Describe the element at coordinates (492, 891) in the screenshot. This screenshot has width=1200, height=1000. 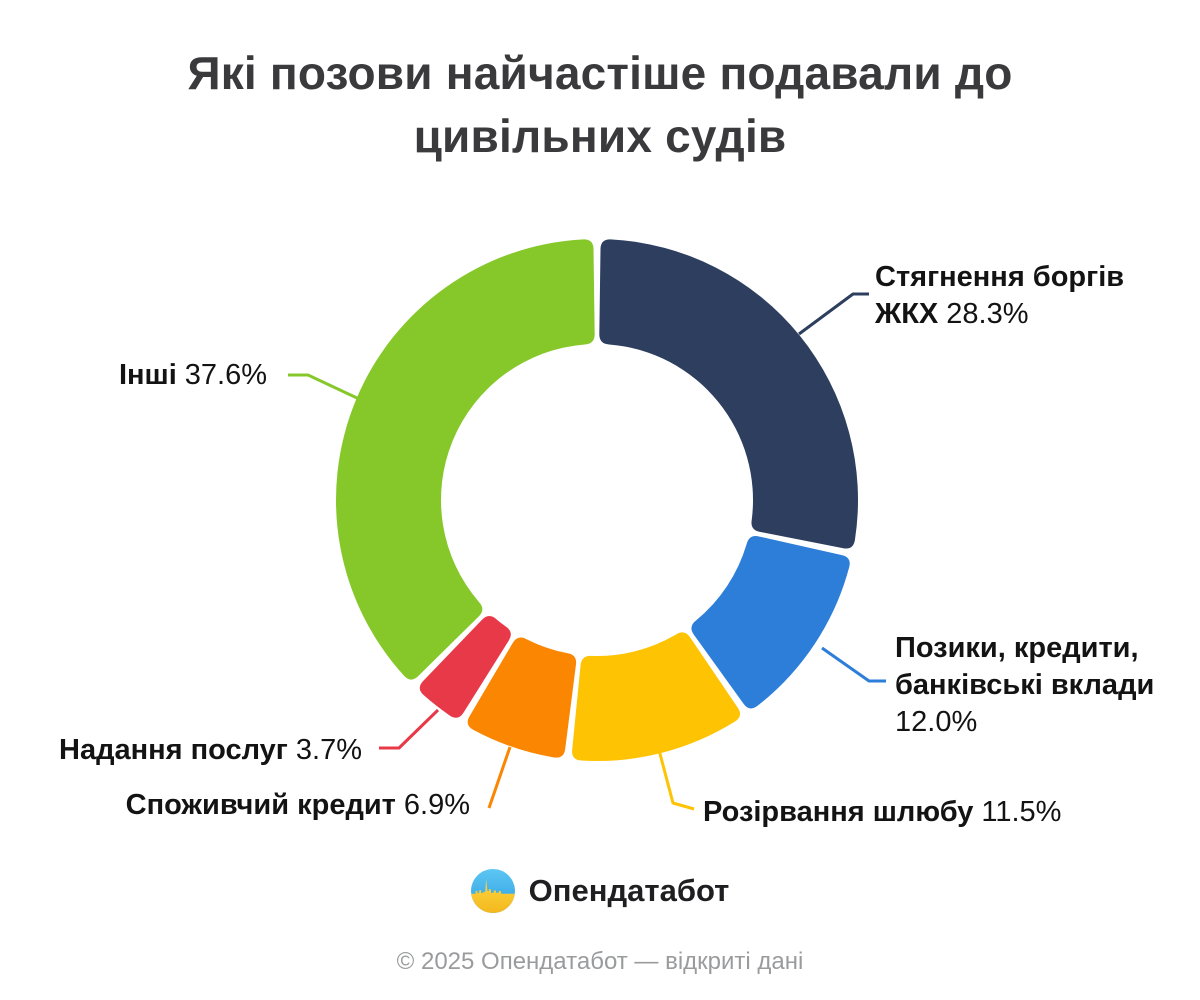
I see `opendatabot-logo-icon` at that location.